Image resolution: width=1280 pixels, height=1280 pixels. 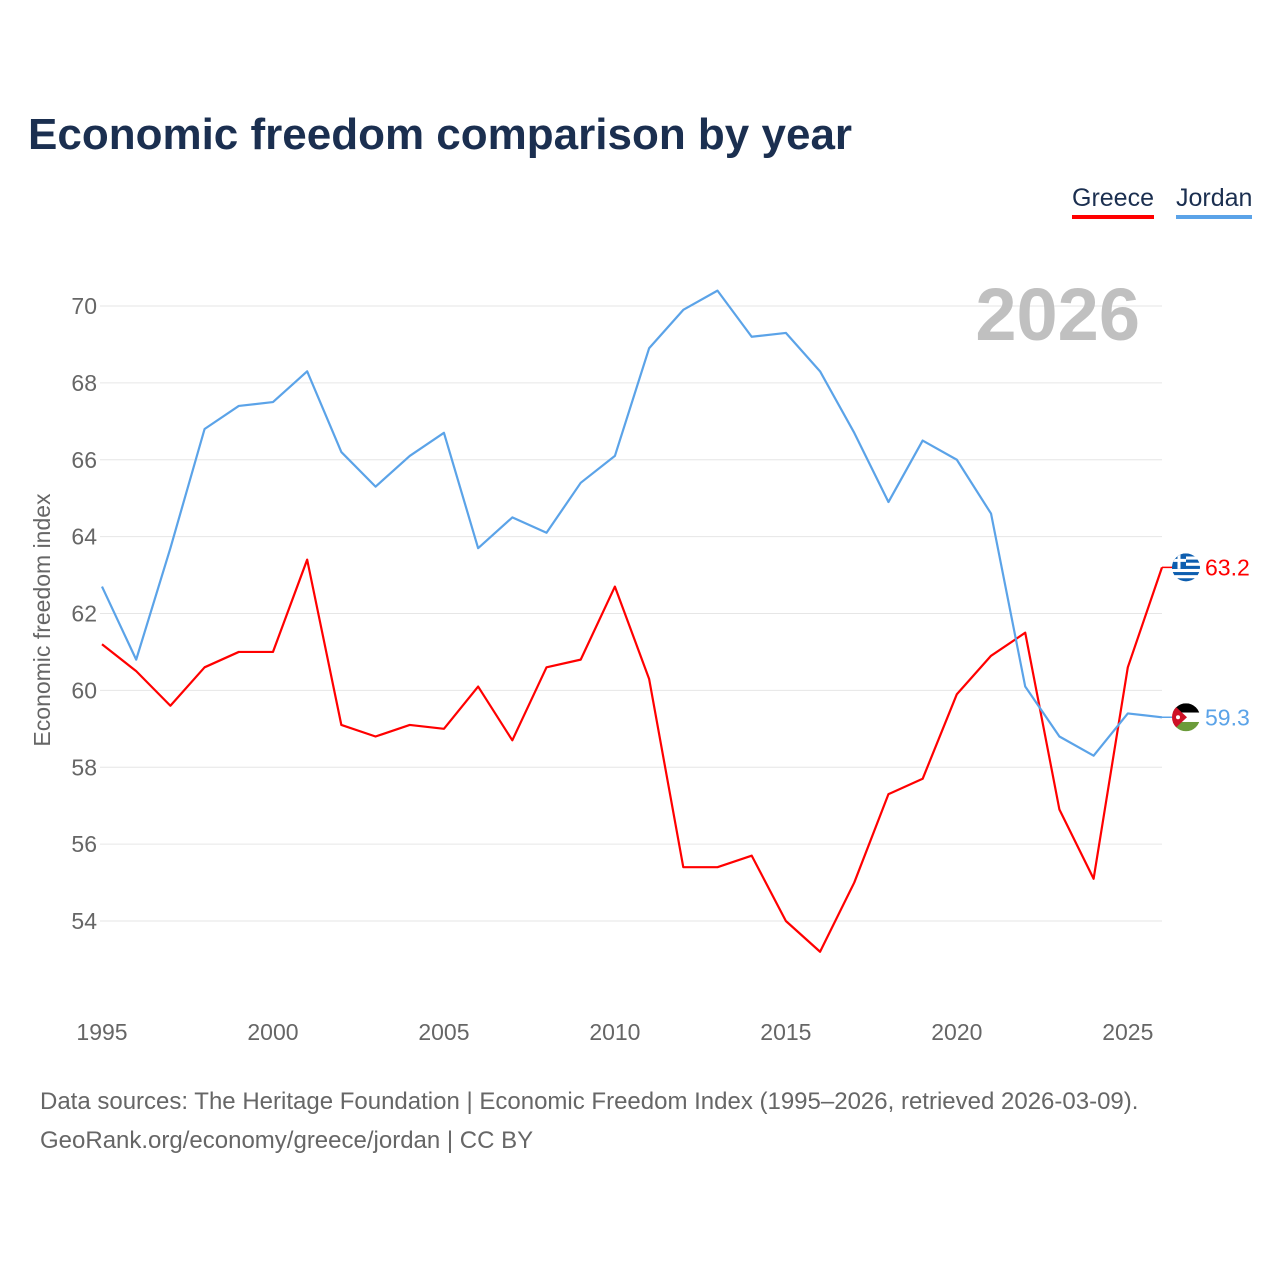 What do you see at coordinates (84, 690) in the screenshot?
I see `y-tick-label: 60` at bounding box center [84, 690].